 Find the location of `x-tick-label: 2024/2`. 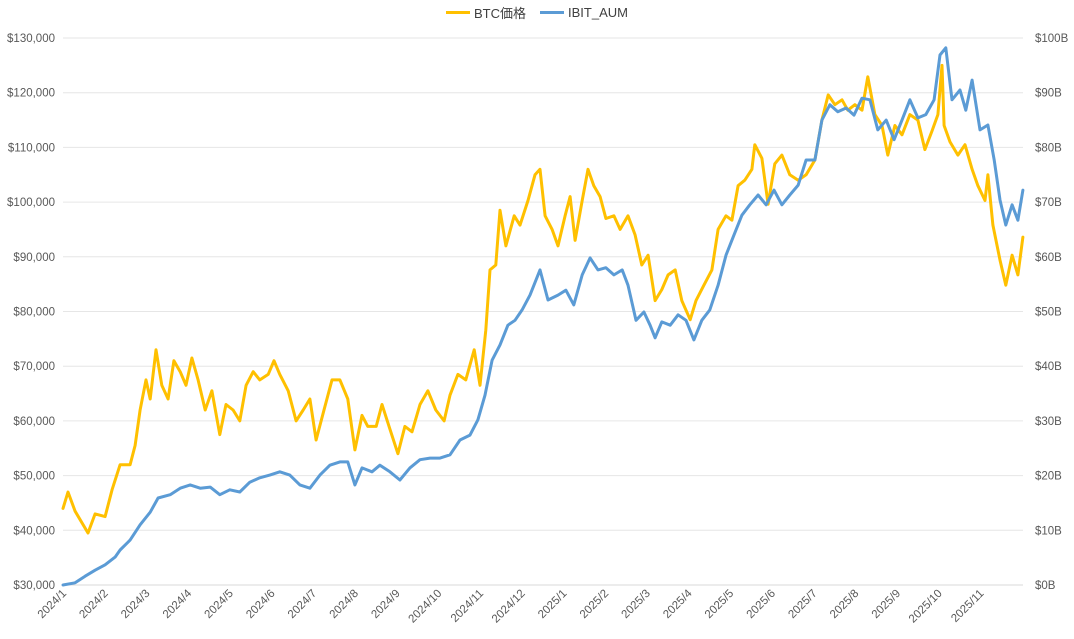

x-tick-label: 2024/2 is located at coordinates (93, 604).